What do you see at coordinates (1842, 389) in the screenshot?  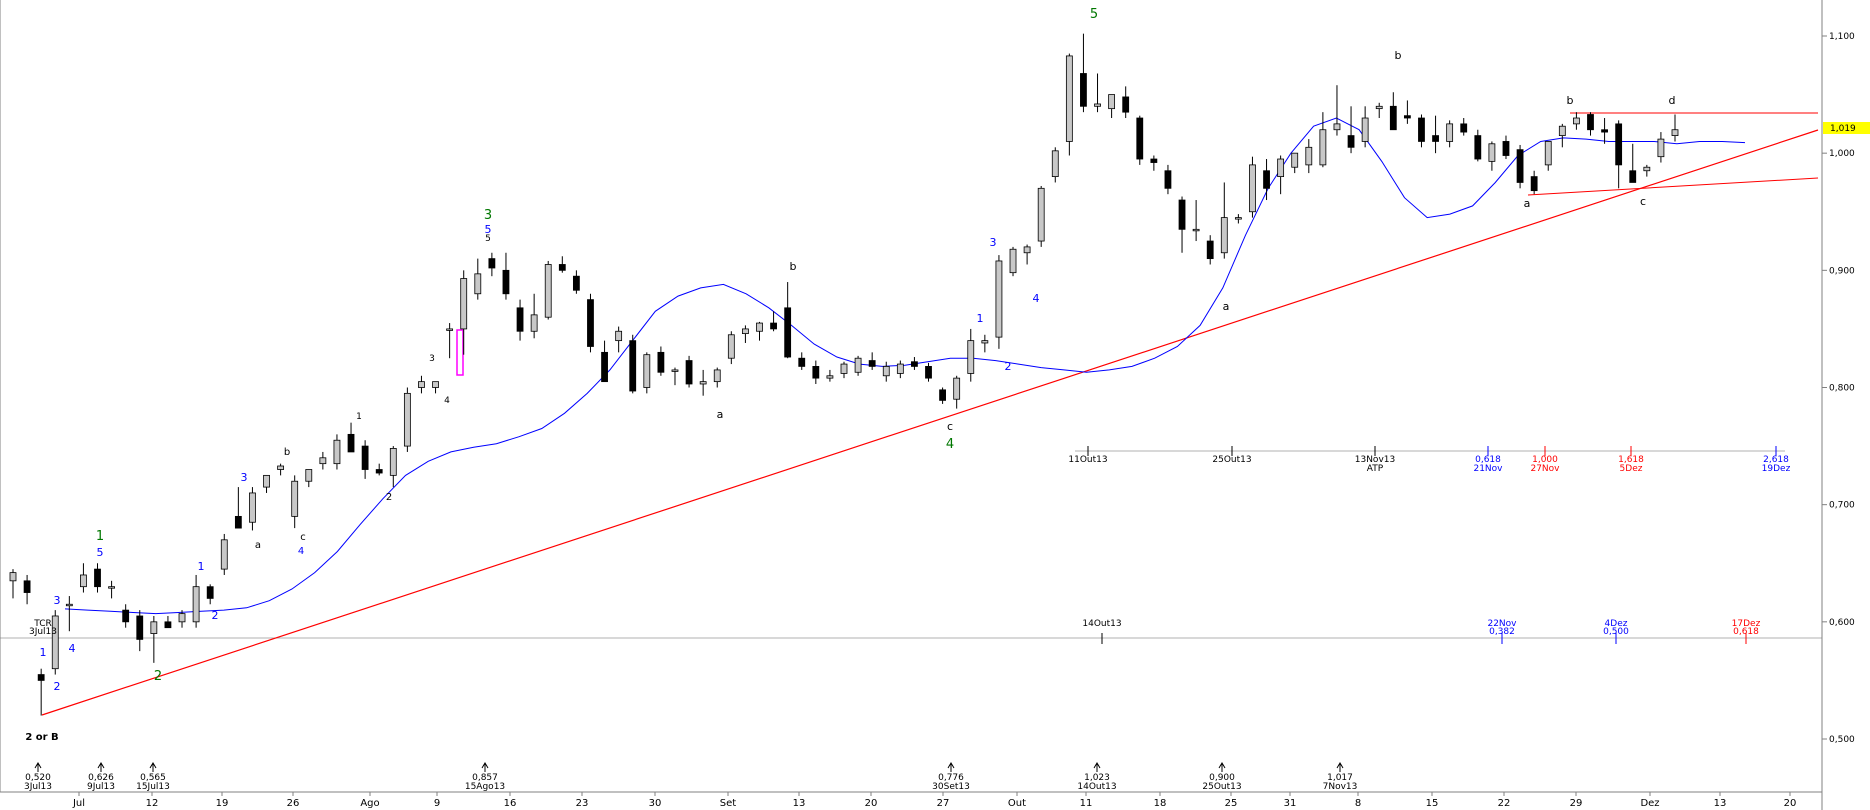 I see `y-tick-label: 0,800` at bounding box center [1842, 389].